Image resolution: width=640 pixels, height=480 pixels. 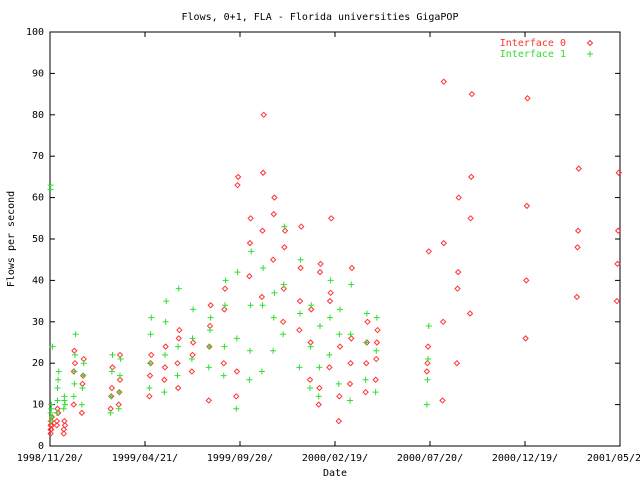 What do you see at coordinates (11, 239) in the screenshot?
I see `y-axis-label: Flows per second` at bounding box center [11, 239].